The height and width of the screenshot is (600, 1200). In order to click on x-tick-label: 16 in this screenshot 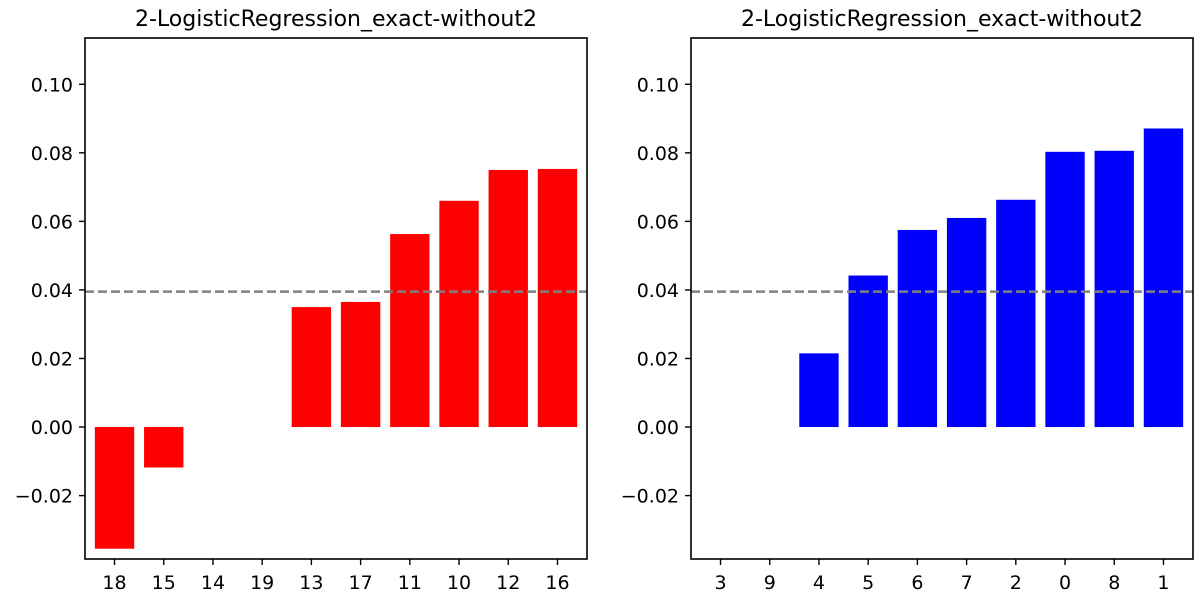, I will do `click(557, 583)`.